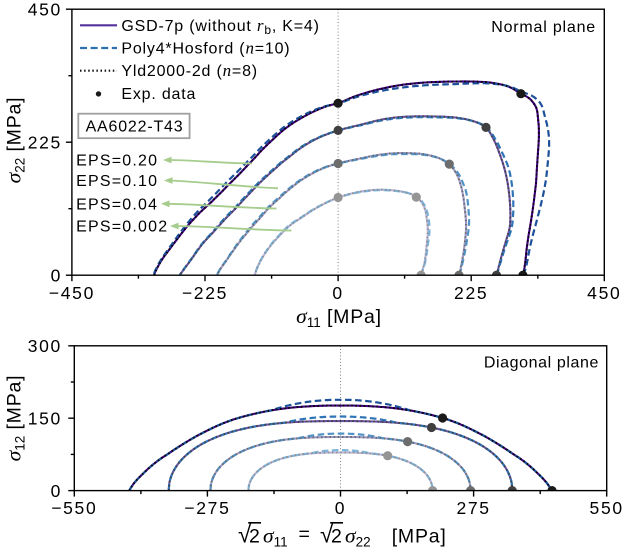  I want to click on svg-text: EPS=0.10, so click(117, 181).